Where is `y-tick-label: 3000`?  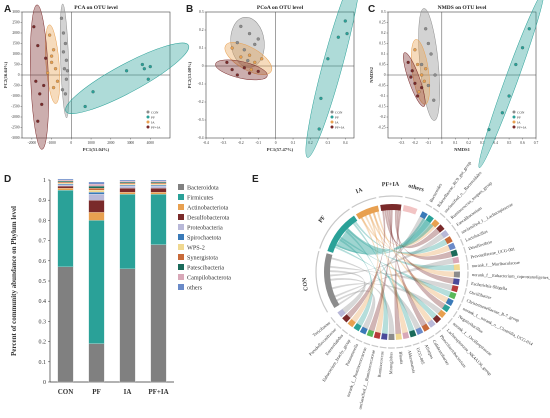
y-tick-label: 3000 is located at coordinates (15, 12).